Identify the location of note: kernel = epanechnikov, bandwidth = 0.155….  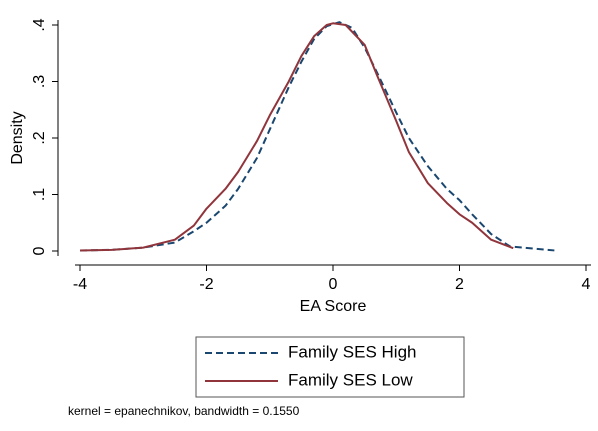
(184, 411).